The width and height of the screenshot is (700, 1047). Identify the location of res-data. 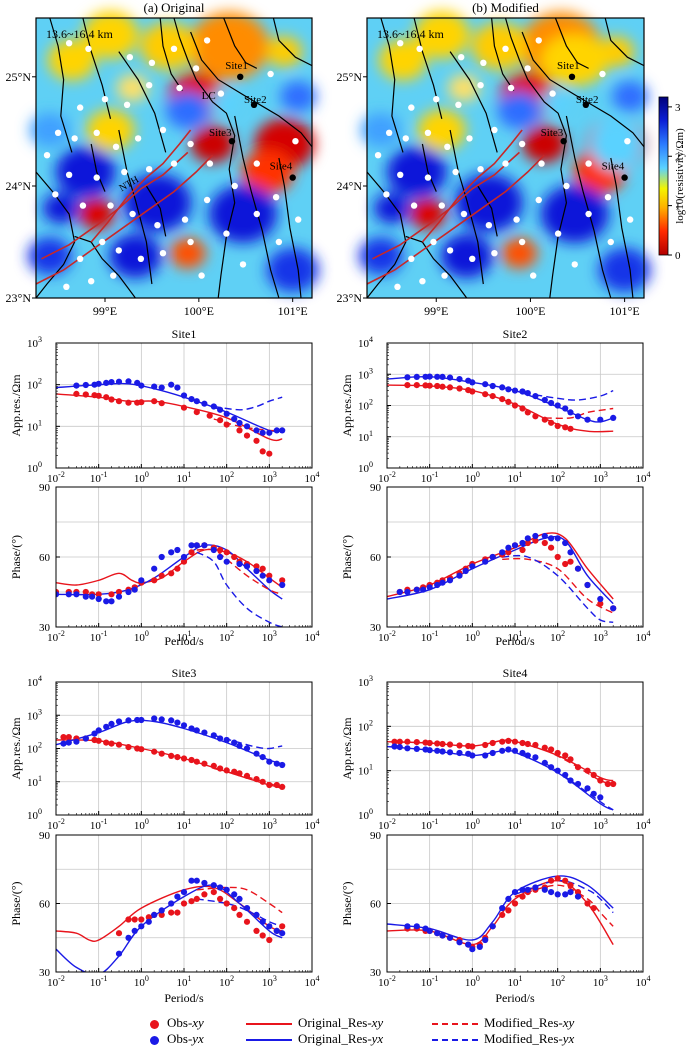
(171, 753).